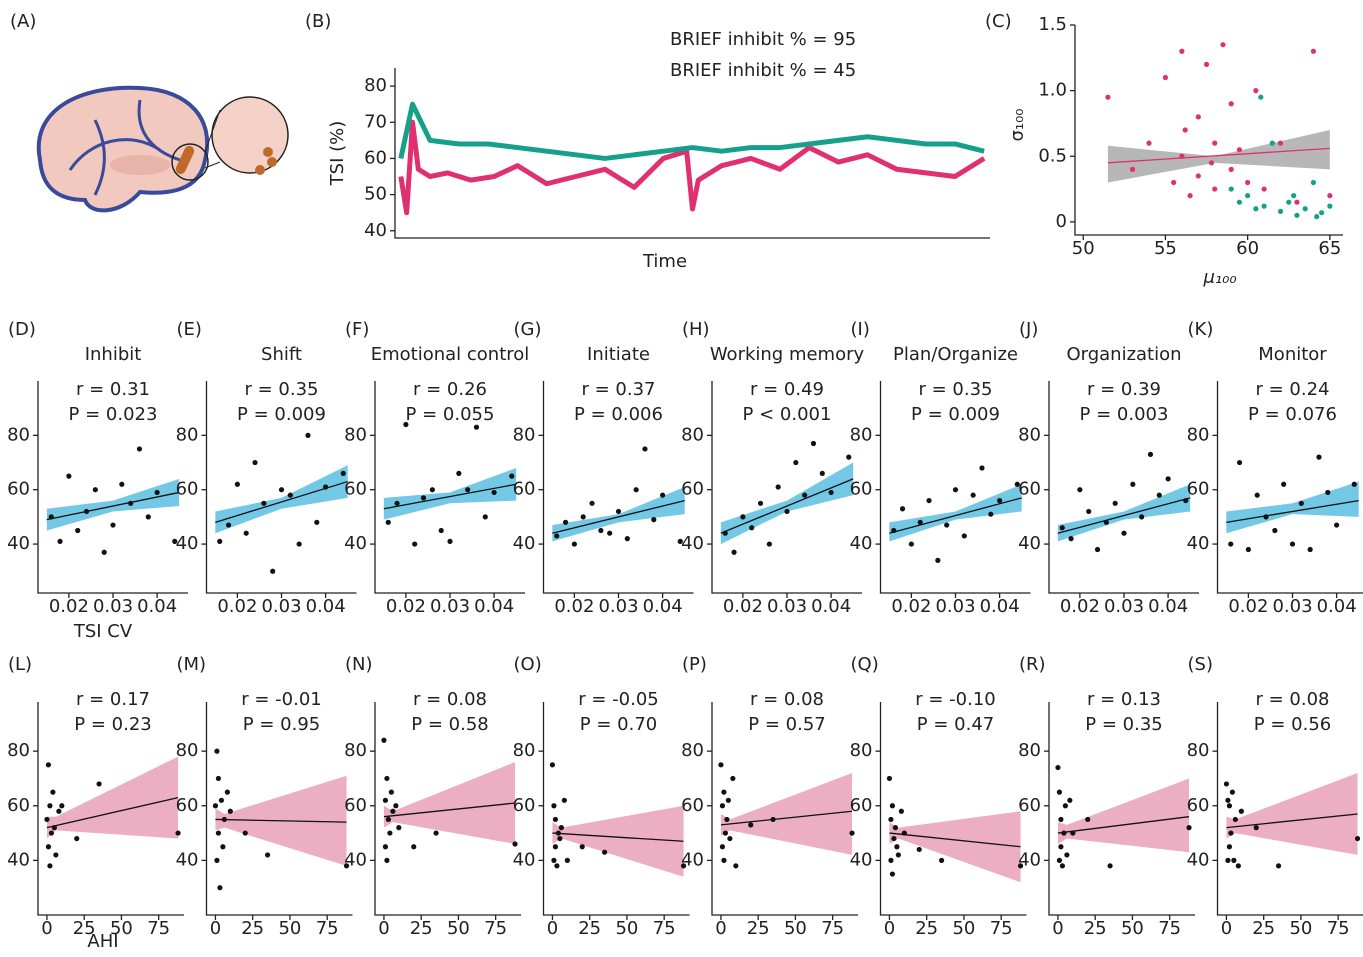 The width and height of the screenshot is (1363, 957). I want to click on x-tick-label: 0.04, so click(494, 606).